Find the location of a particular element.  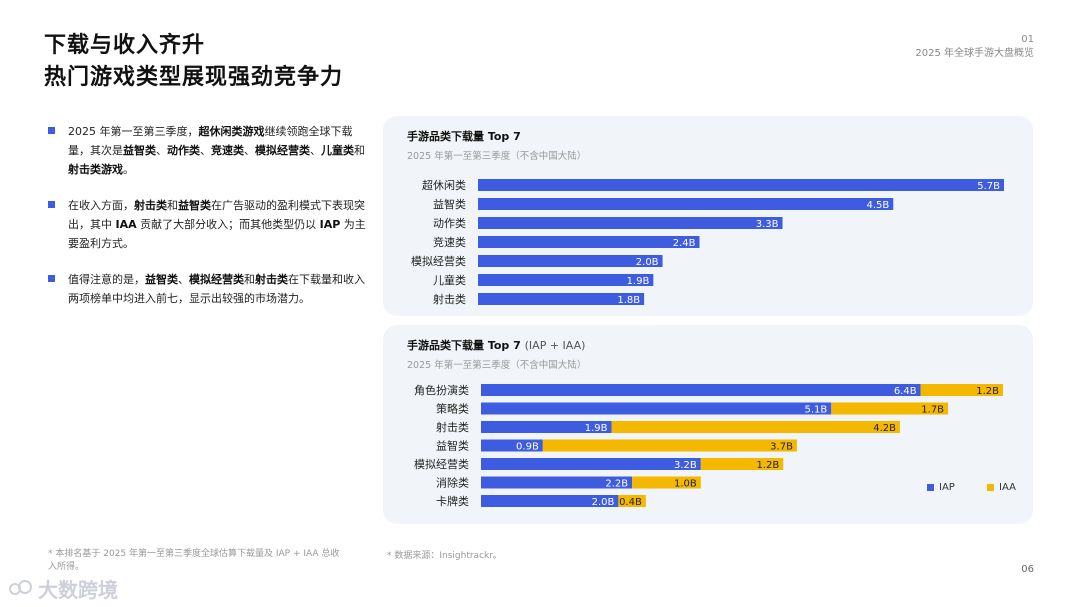

data-label: 0.9B is located at coordinates (527, 447).